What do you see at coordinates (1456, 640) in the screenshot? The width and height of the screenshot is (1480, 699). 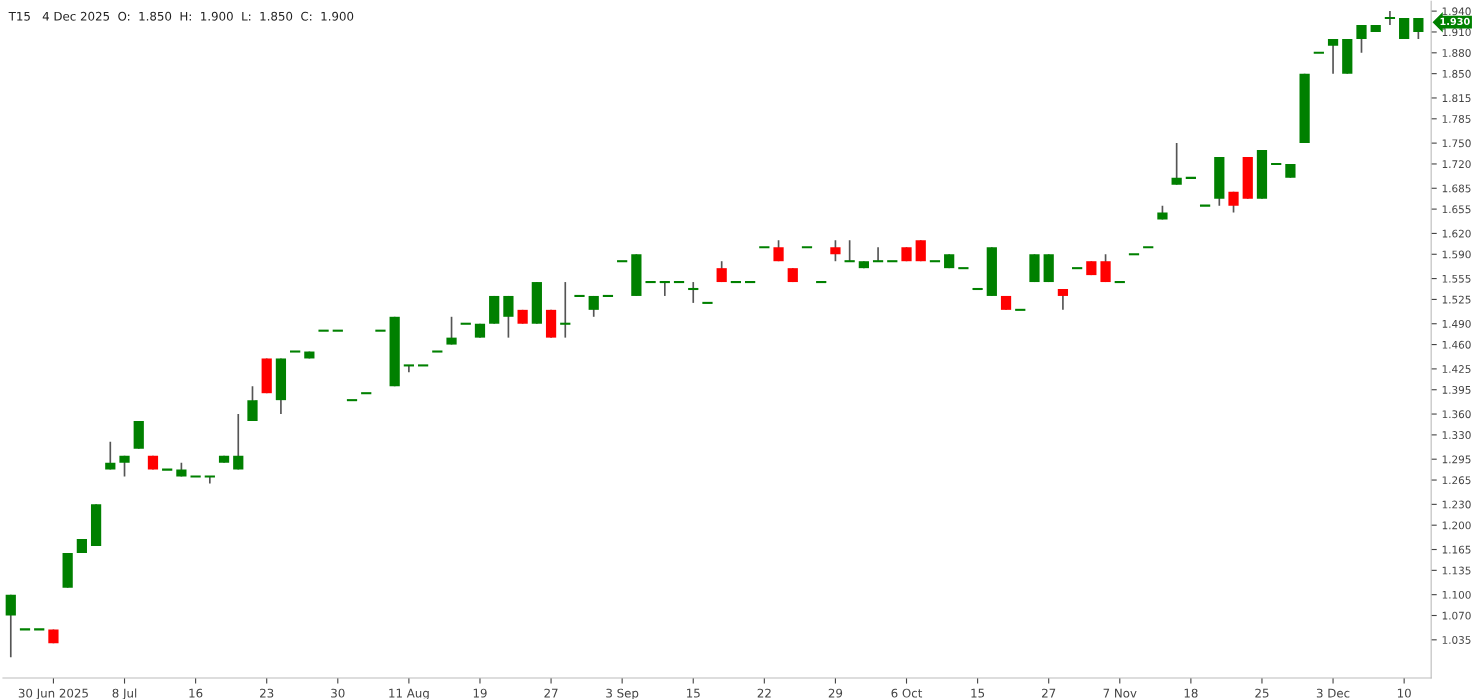 I see `y-tick-label: 1.035` at bounding box center [1456, 640].